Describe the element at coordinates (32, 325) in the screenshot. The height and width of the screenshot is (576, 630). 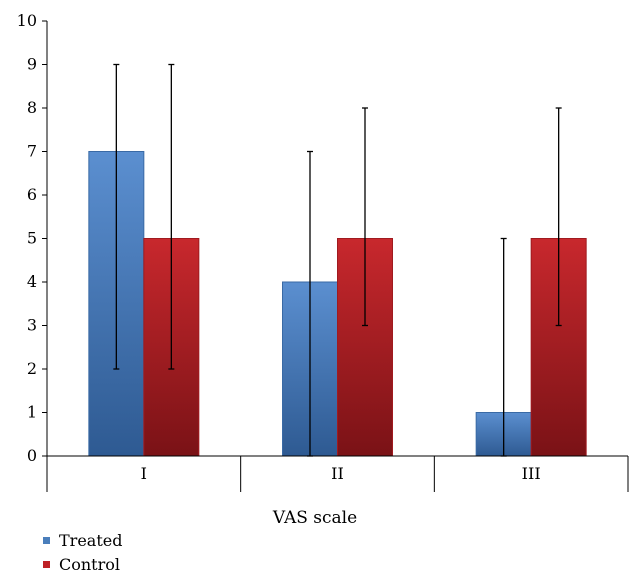
I see `y-tick-label: 3` at that location.